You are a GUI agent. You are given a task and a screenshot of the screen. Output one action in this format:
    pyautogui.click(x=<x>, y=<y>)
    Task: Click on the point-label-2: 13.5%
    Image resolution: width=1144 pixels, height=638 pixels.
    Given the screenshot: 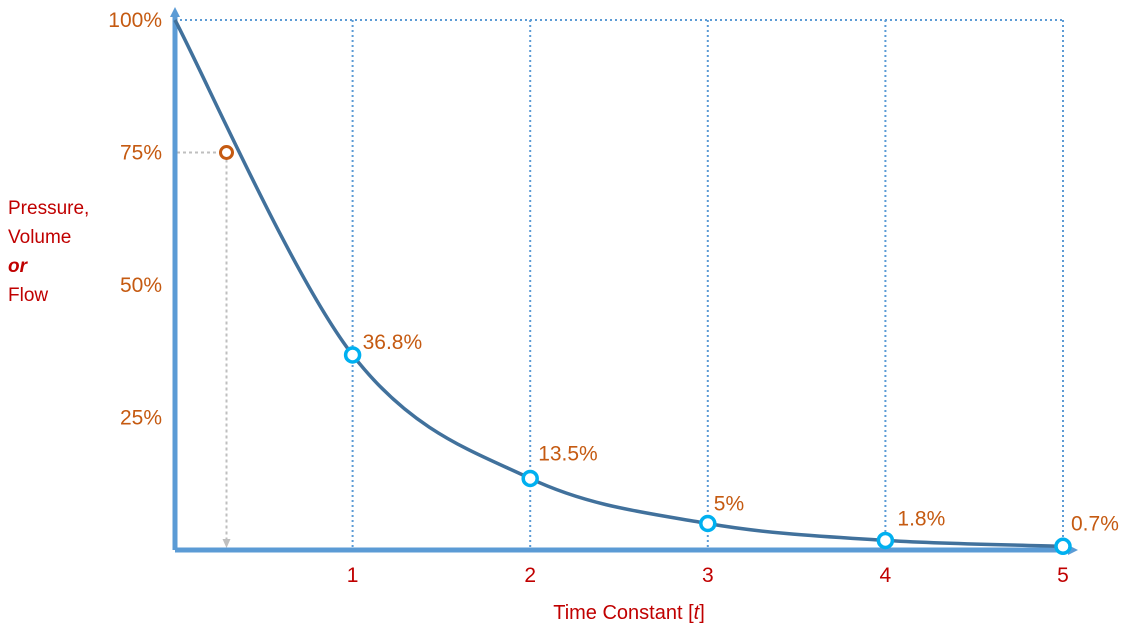 What is the action you would take?
    pyautogui.click(x=568, y=453)
    